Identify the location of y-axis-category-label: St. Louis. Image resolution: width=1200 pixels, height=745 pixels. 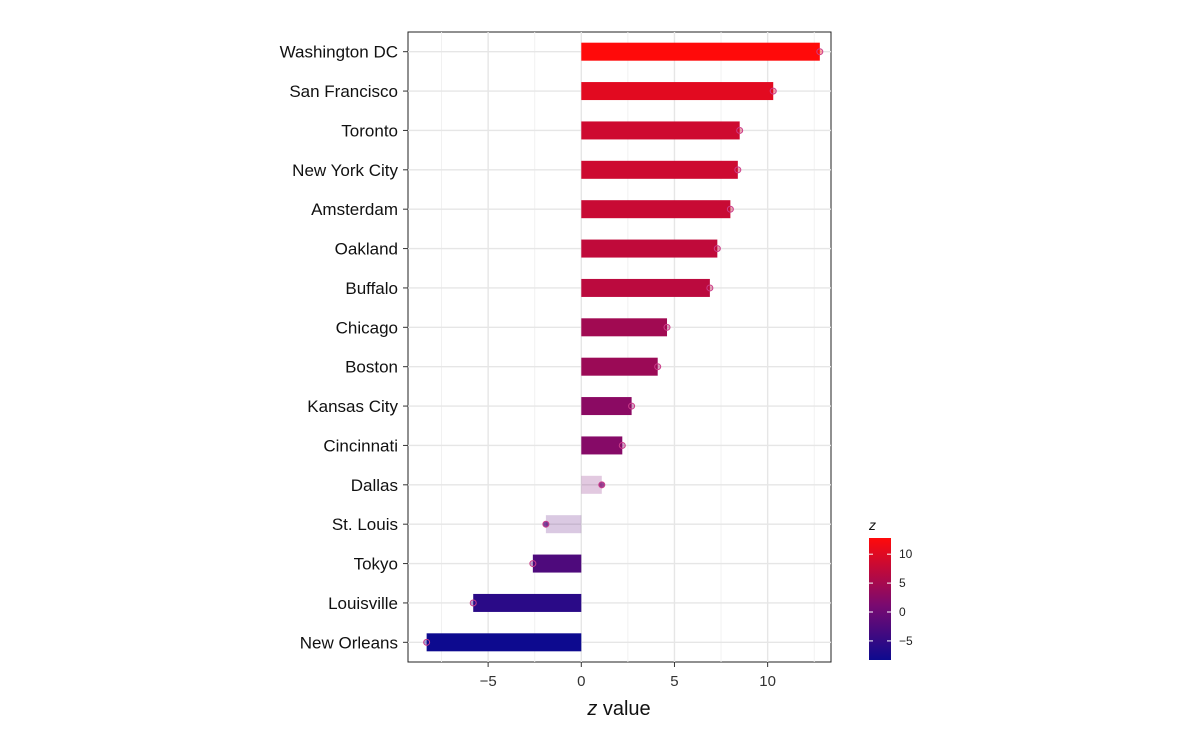
(365, 524).